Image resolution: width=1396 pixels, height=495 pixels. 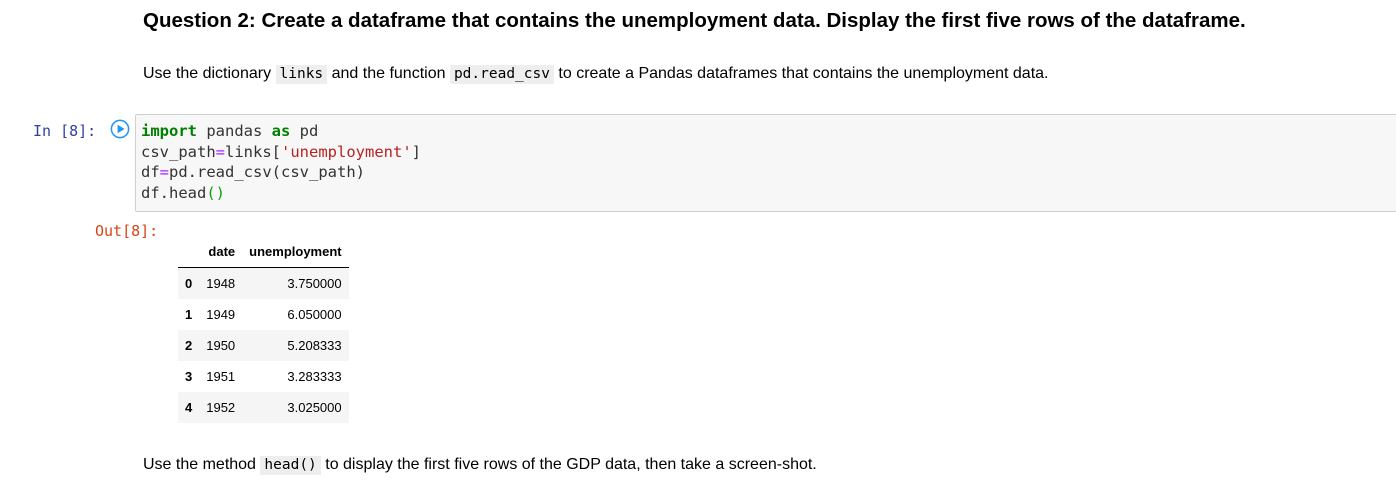 What do you see at coordinates (221, 283) in the screenshot?
I see `date-cell: 1948` at bounding box center [221, 283].